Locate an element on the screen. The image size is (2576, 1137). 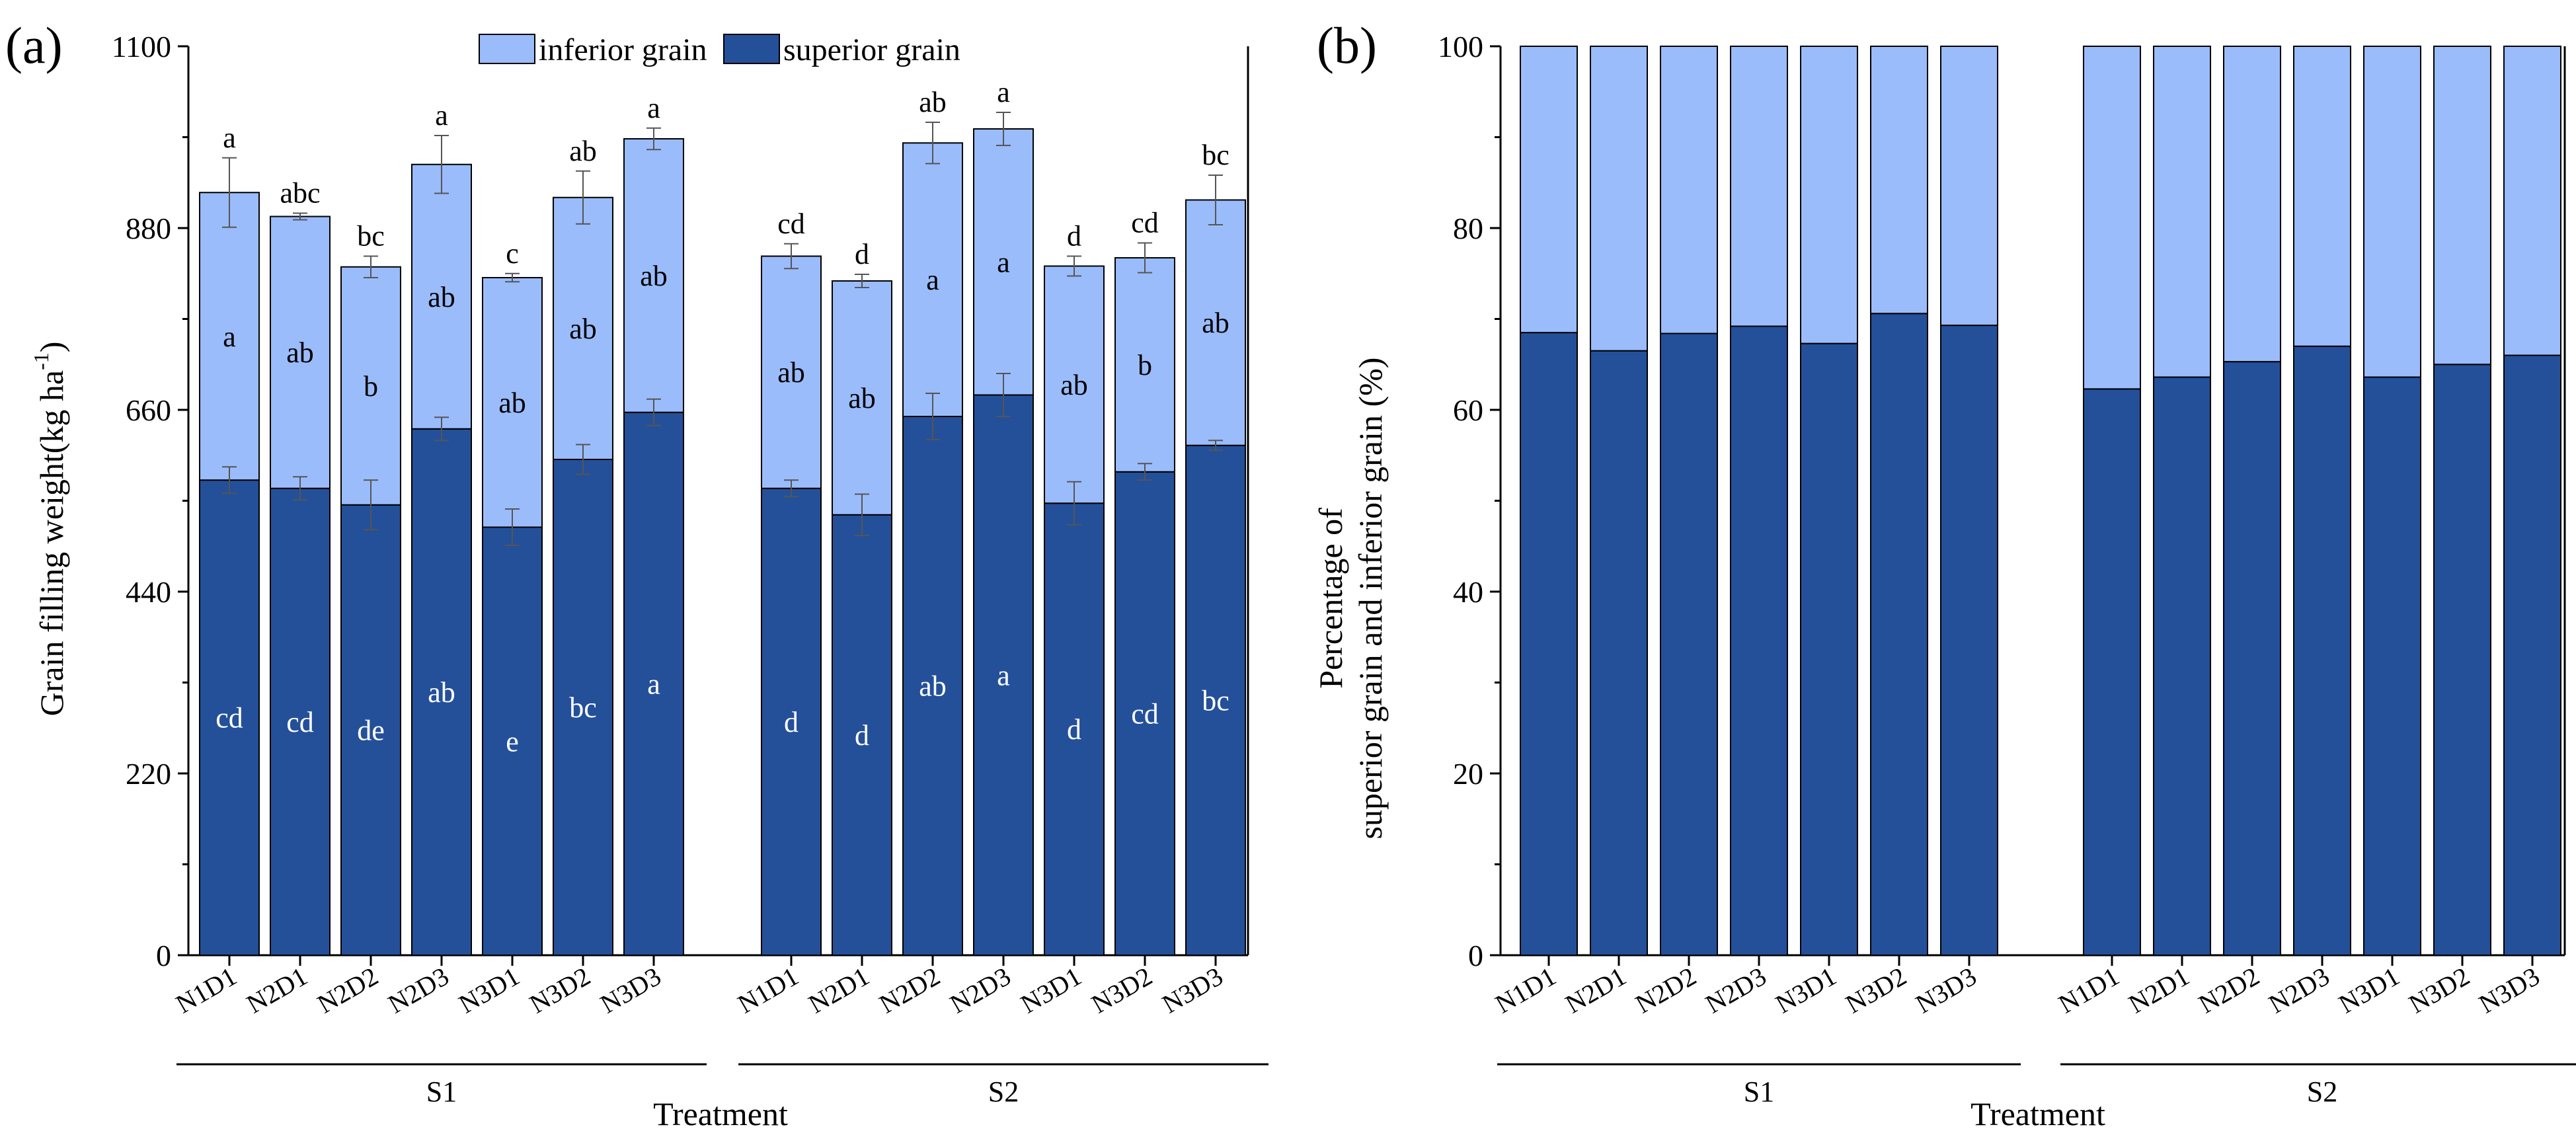
panel-a-x-tick-label: N2D1 is located at coordinates (838, 990).